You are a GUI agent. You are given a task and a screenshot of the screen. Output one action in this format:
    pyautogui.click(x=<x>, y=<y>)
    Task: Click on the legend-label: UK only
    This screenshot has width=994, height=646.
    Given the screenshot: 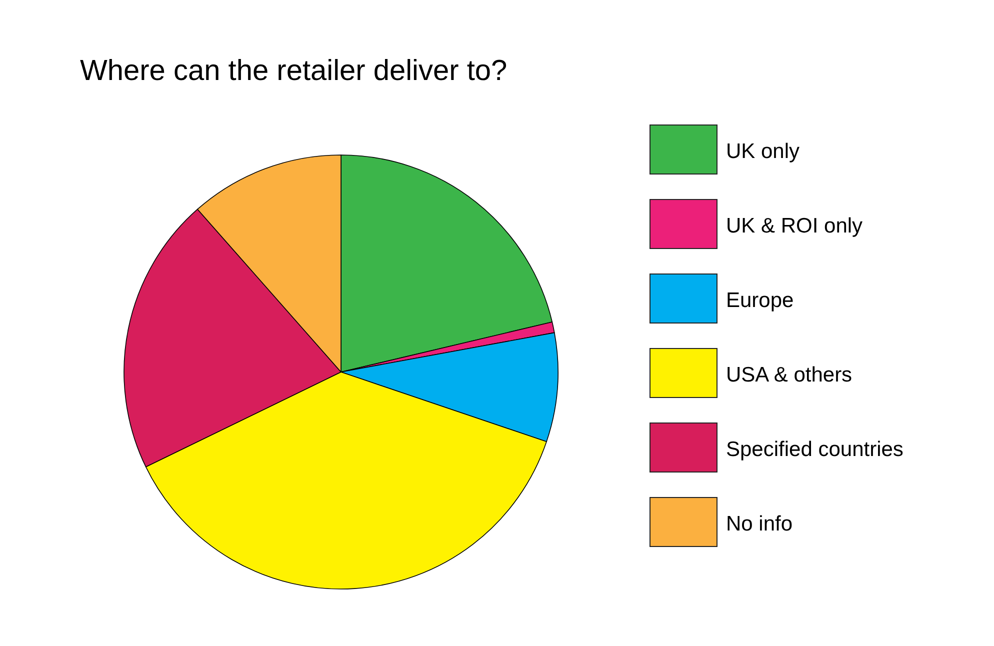 What is the action you would take?
    pyautogui.click(x=763, y=151)
    